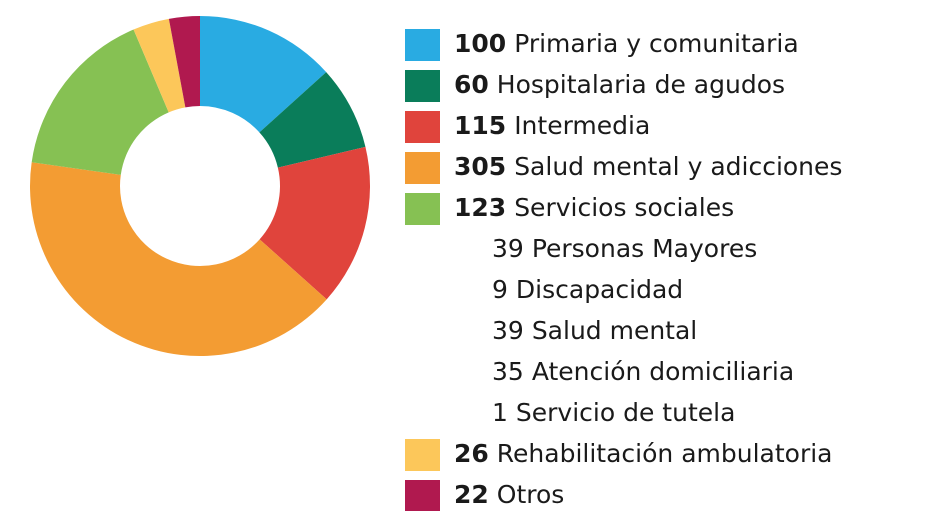  What do you see at coordinates (531, 494) in the screenshot?
I see `legend-label: Otros` at bounding box center [531, 494].